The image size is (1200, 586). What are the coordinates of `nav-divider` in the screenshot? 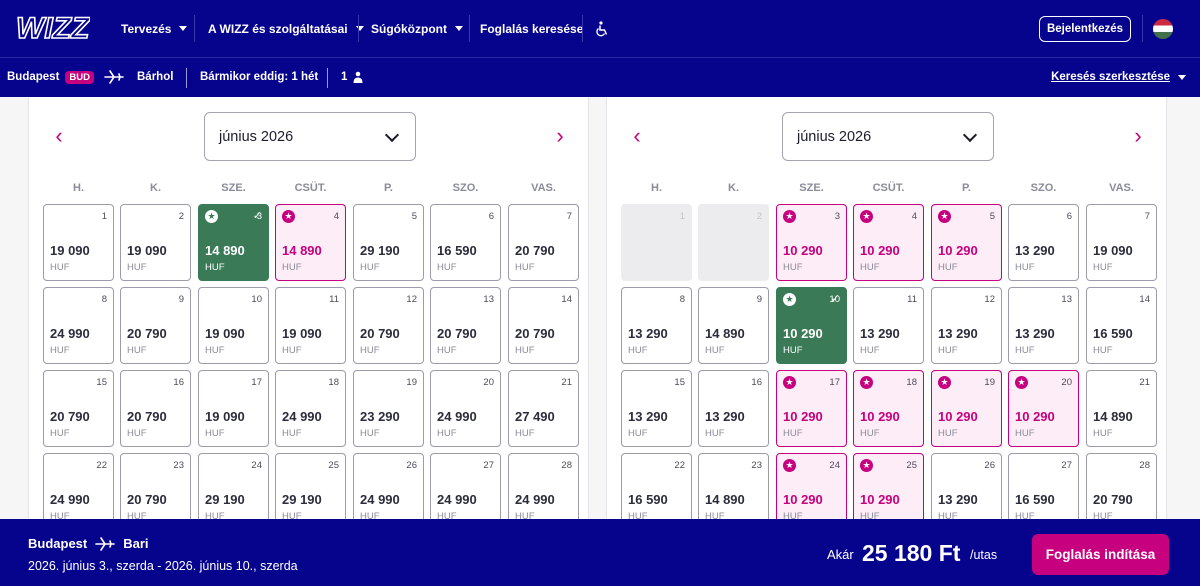 It's located at (1142, 28).